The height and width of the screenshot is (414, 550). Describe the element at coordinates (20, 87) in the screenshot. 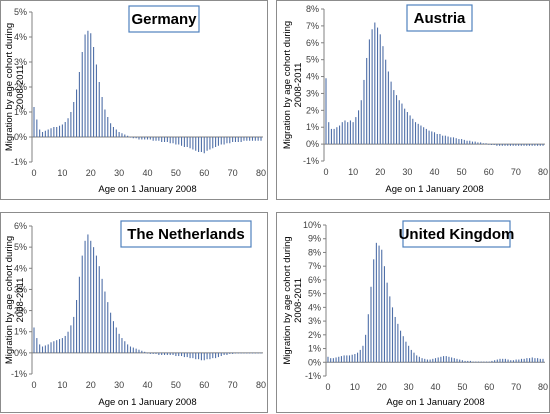

I see `y-tick-label: 2%` at that location.